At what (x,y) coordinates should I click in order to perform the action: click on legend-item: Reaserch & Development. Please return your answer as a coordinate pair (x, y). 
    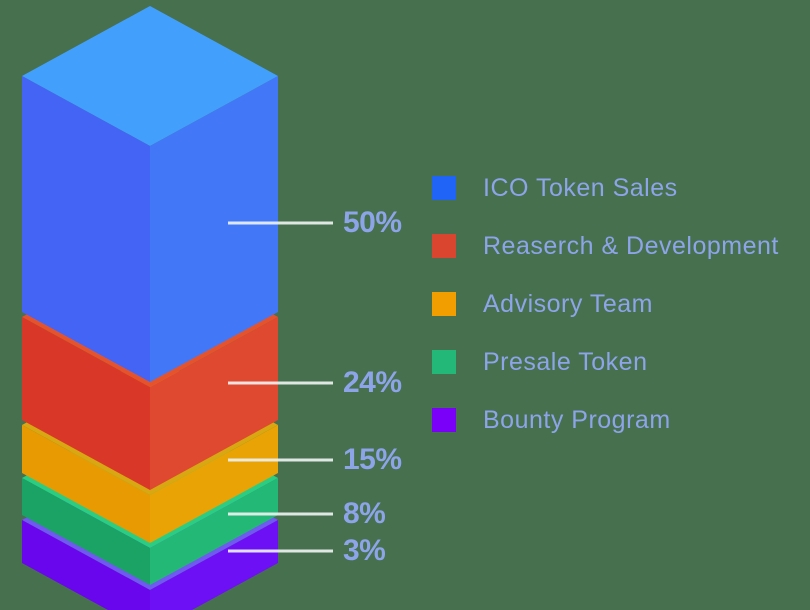
    Looking at the image, I should click on (605, 245).